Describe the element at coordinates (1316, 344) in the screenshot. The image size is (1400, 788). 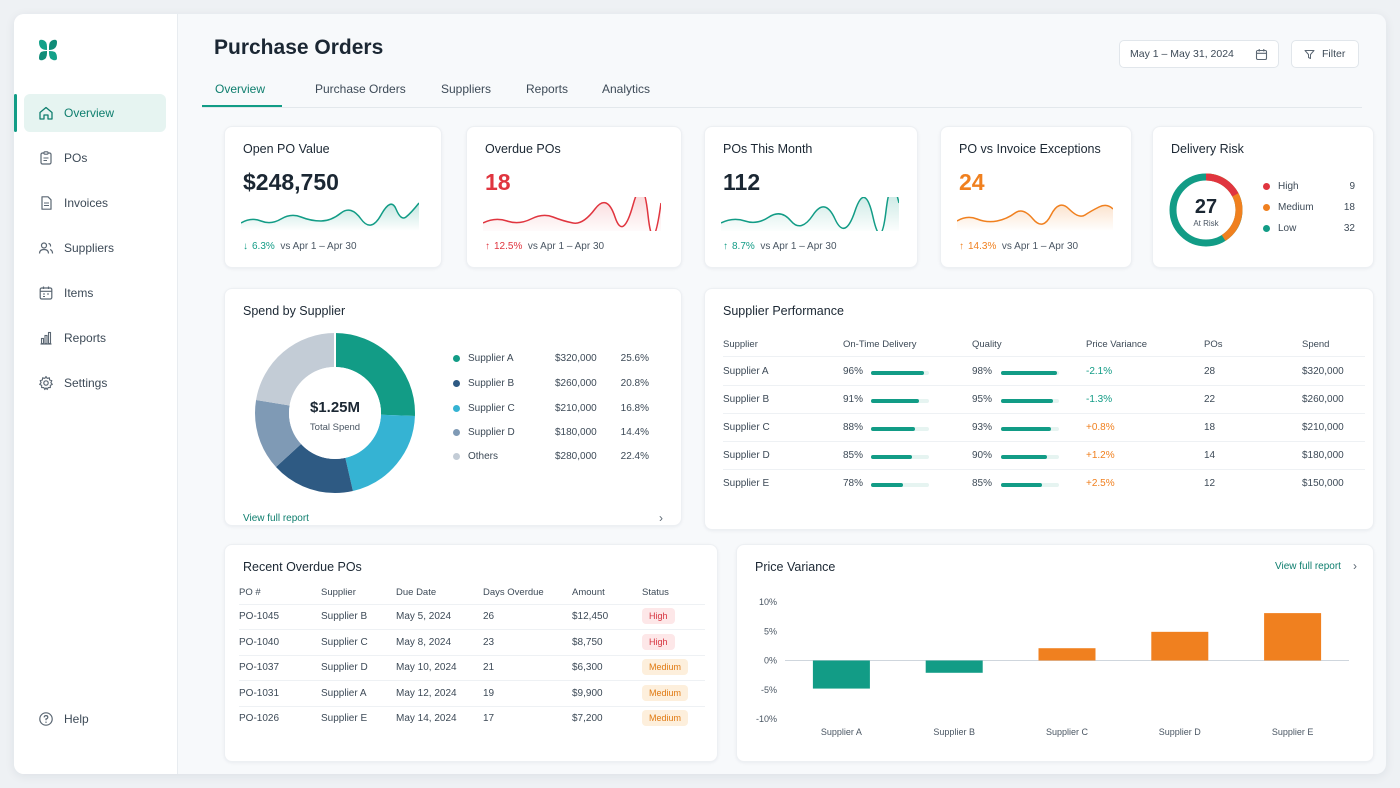
I see `column-header: Spend` at that location.